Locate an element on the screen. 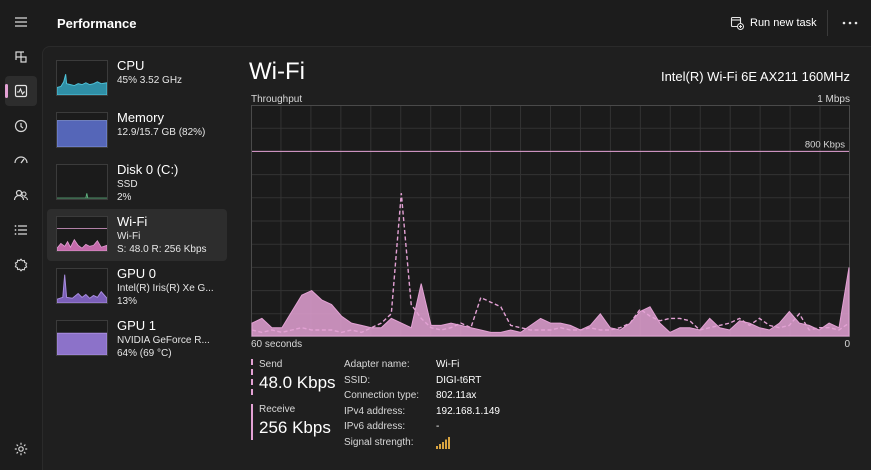 The image size is (871, 470). more-options-button is located at coordinates (850, 23).